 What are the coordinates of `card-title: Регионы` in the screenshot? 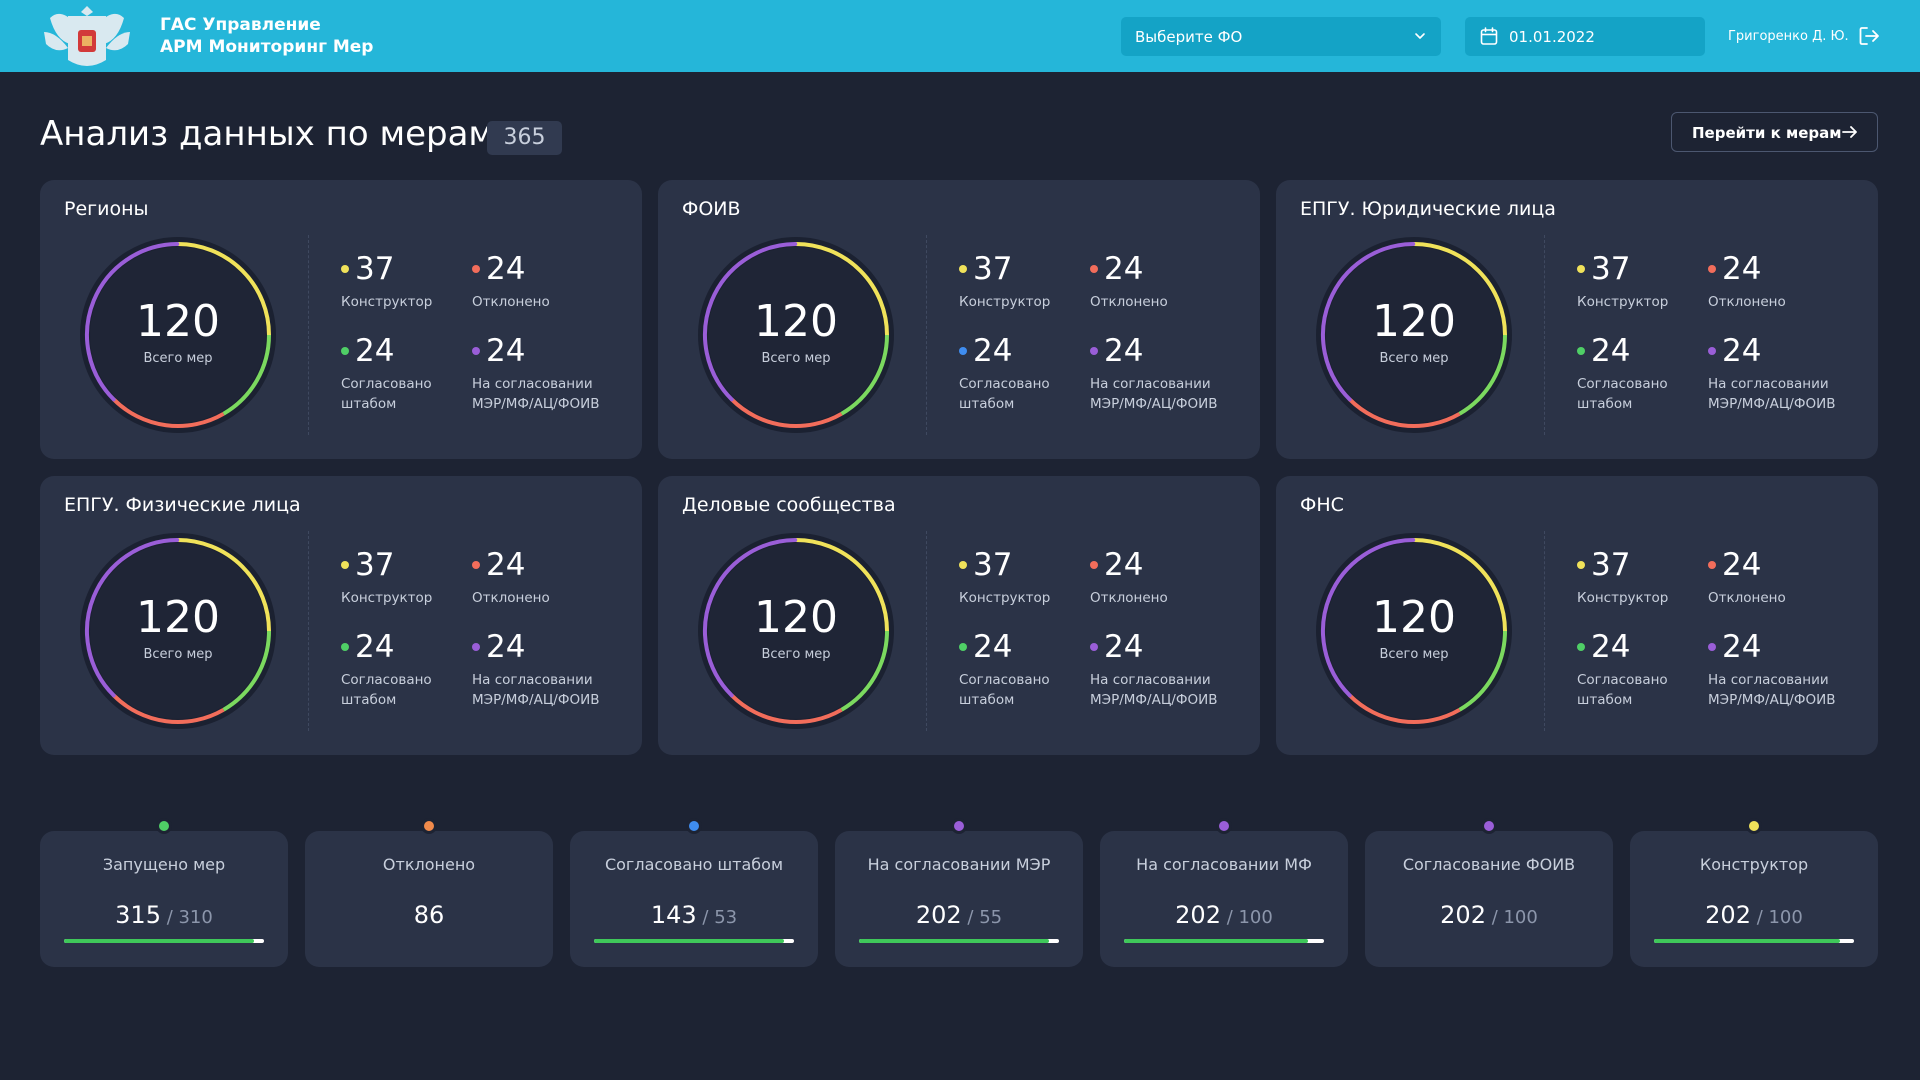 It's located at (106, 209).